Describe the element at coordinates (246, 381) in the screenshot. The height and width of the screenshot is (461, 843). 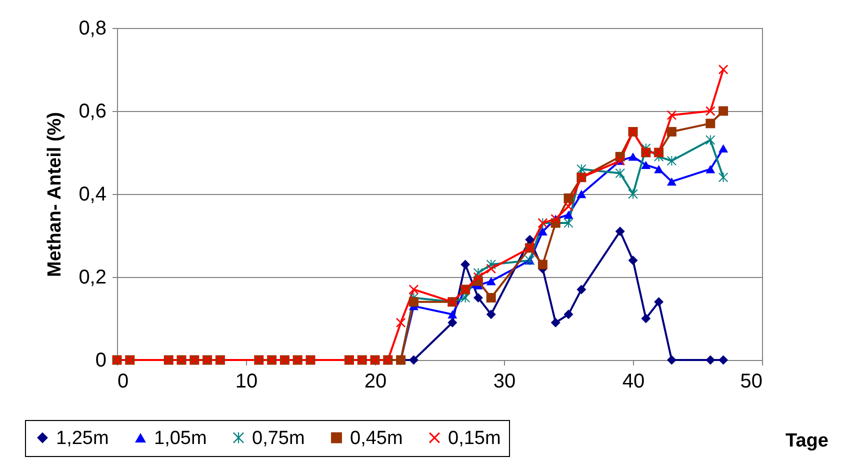
I see `x-tick-label: 10` at that location.